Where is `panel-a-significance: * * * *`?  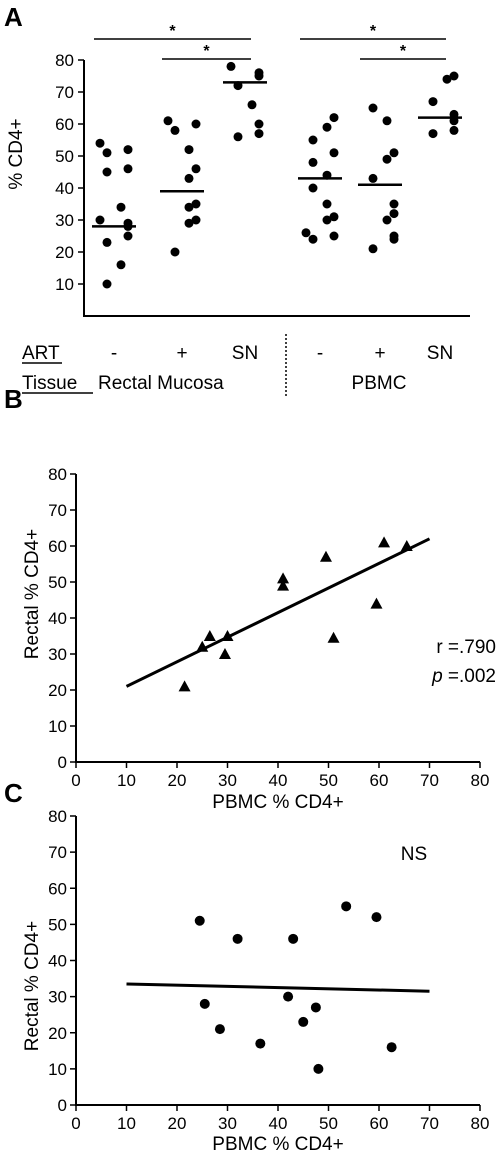
panel-a-significance: * * * * is located at coordinates (270, 41).